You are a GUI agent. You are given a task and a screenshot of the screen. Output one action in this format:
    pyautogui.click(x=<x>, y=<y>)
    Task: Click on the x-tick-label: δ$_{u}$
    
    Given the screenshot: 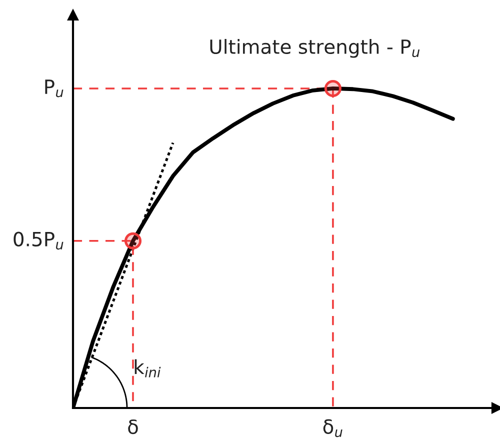 What is the action you would take?
    pyautogui.click(x=332, y=428)
    